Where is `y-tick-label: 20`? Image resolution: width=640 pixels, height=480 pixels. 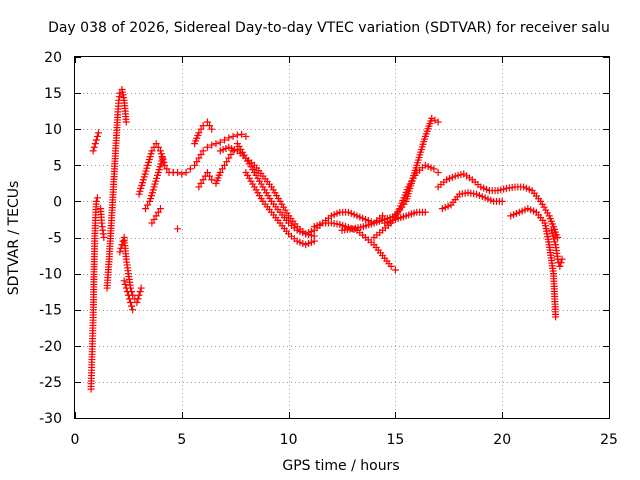 y-tick-label: 20 is located at coordinates (53, 58).